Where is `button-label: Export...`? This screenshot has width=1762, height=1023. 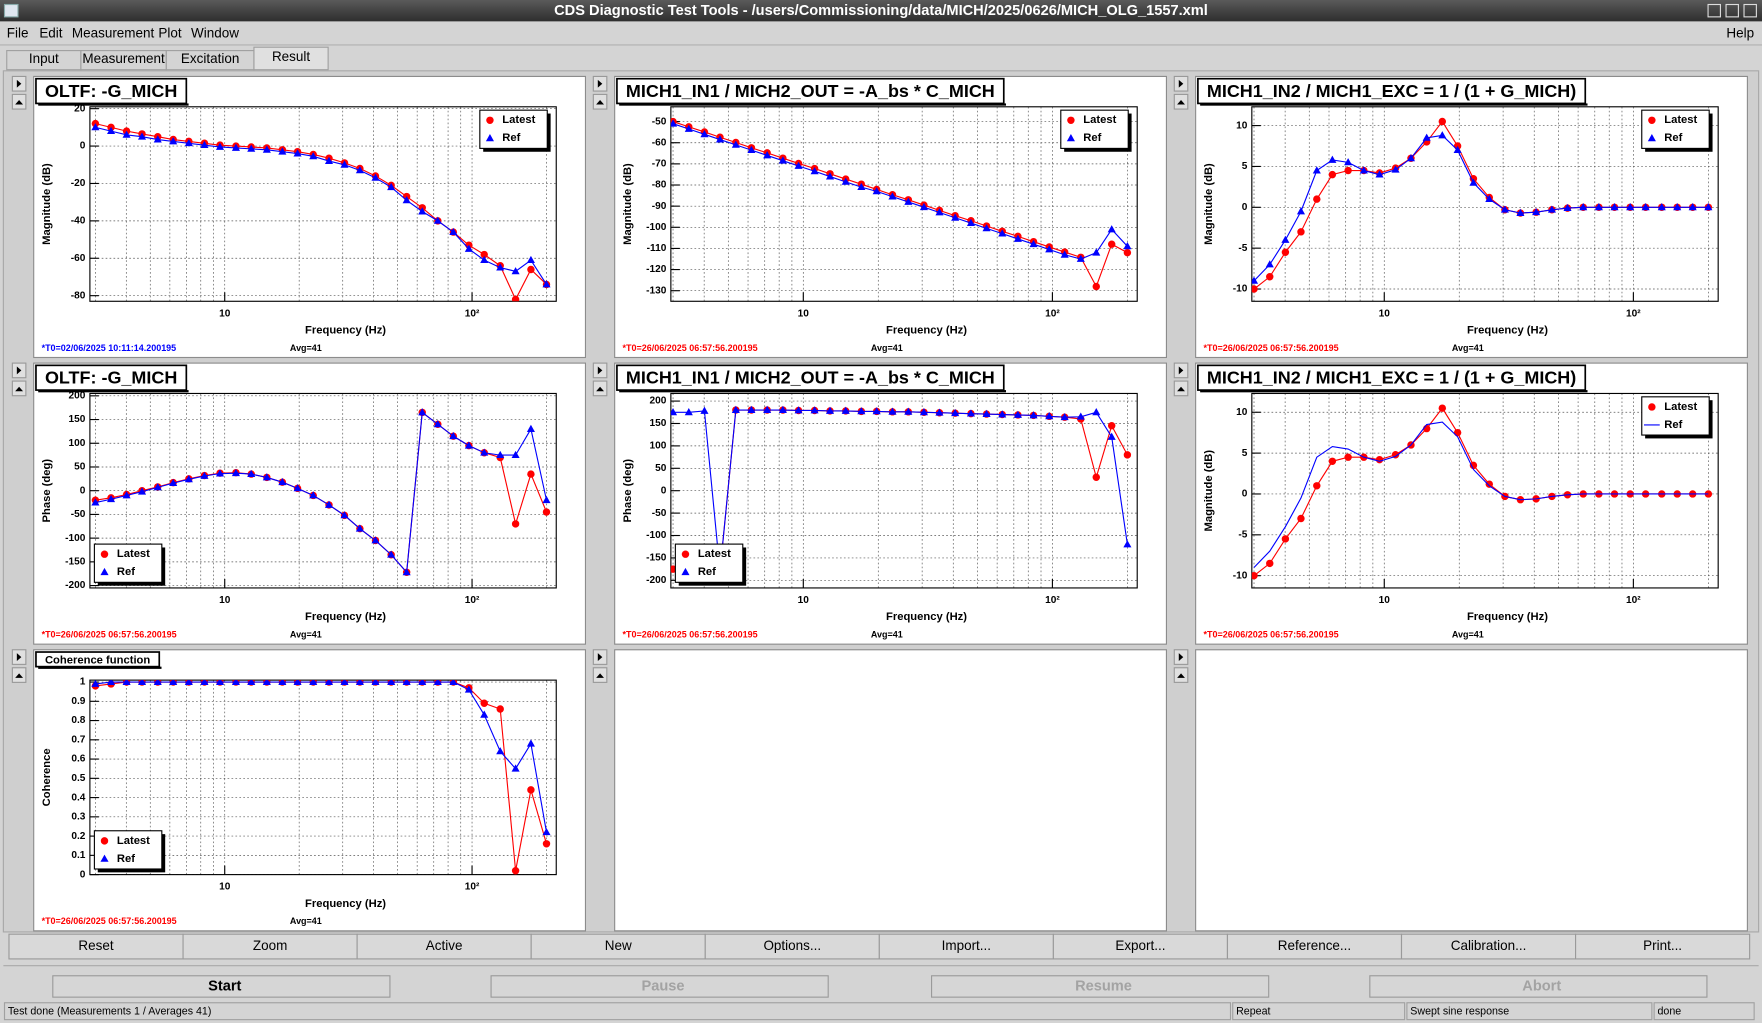
button-label: Export... is located at coordinates (1140, 945).